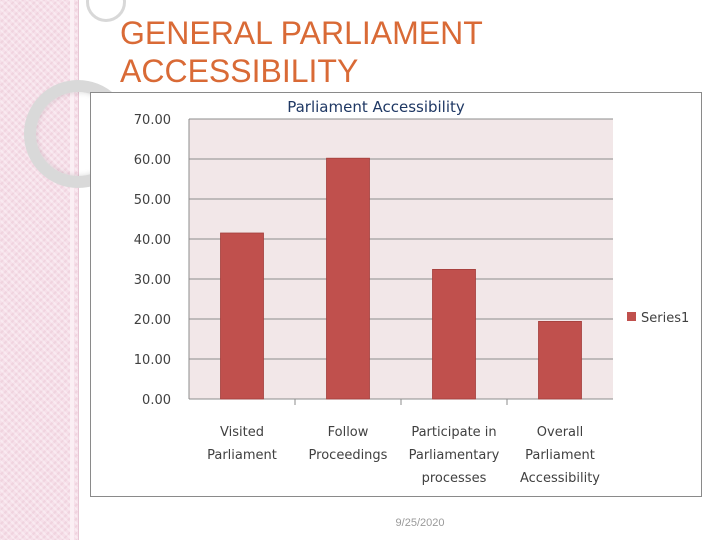 Image resolution: width=720 pixels, height=540 pixels. Describe the element at coordinates (152, 160) in the screenshot. I see `y-tick-label: 60.00` at that location.